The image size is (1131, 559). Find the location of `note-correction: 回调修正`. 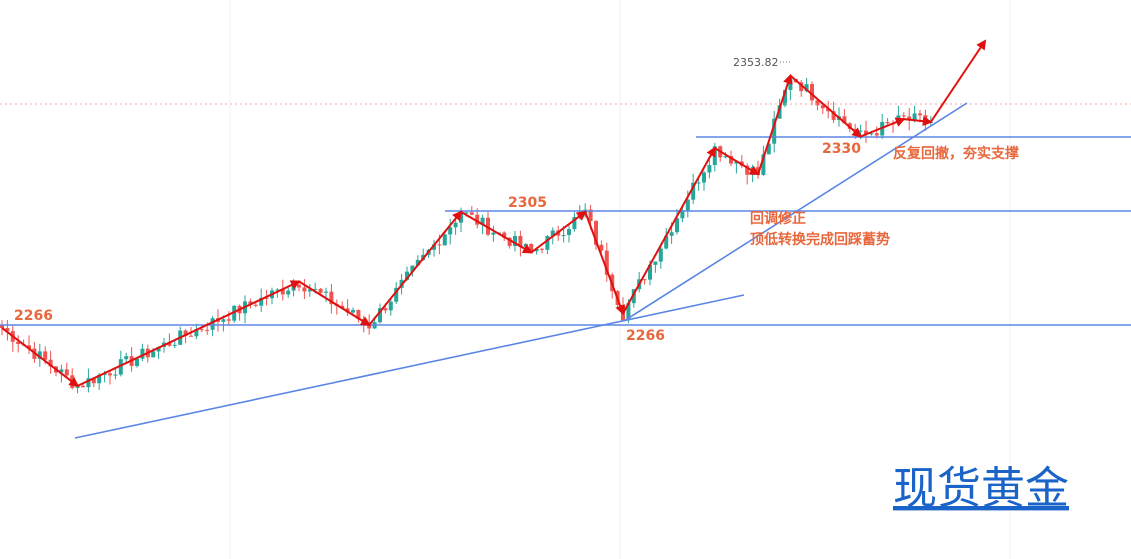

note-correction: 回调修正 is located at coordinates (778, 218).